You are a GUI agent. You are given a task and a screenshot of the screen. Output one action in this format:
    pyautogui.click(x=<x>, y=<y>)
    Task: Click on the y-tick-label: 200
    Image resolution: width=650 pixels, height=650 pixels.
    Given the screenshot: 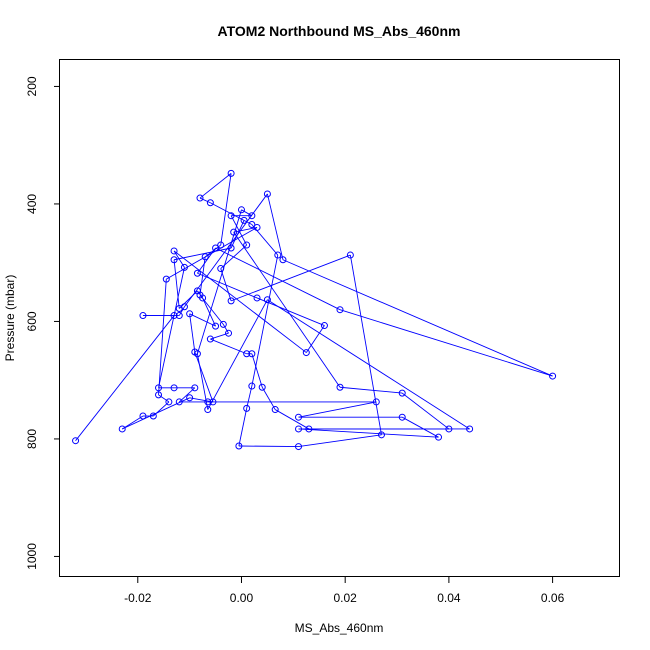 What is the action you would take?
    pyautogui.click(x=32, y=86)
    